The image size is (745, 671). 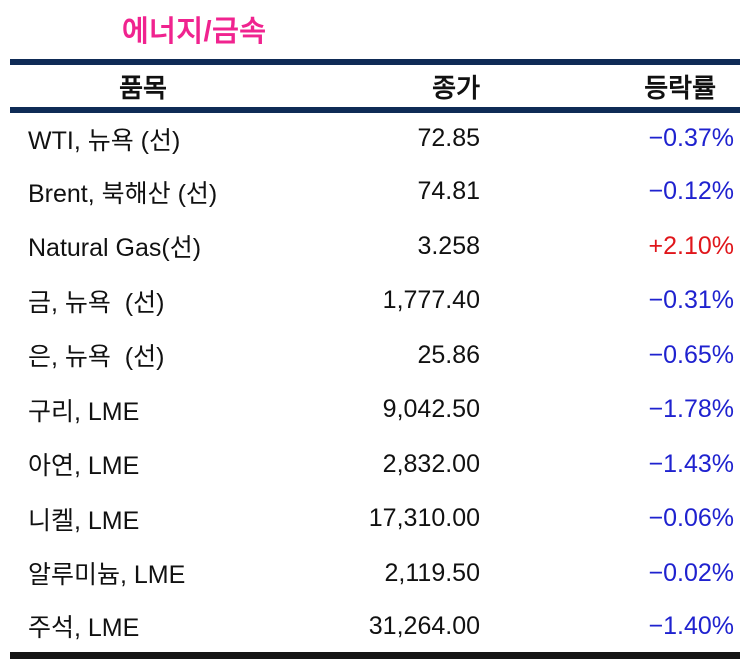 What do you see at coordinates (431, 300) in the screenshot?
I see `close-price-cell: 1,777.40` at bounding box center [431, 300].